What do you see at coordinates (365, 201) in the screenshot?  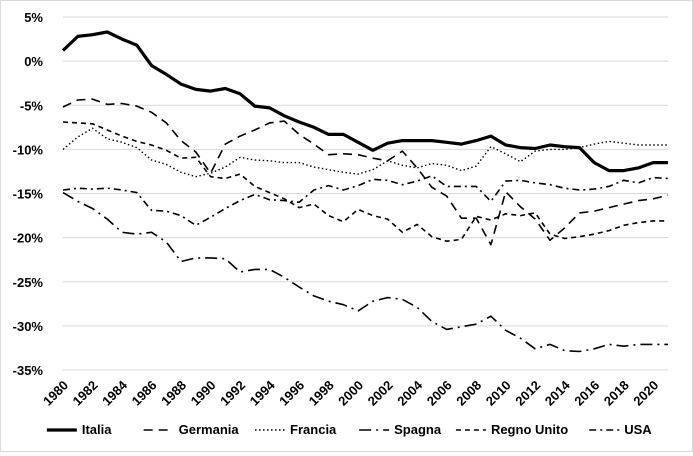 I see `series-line-usa` at bounding box center [365, 201].